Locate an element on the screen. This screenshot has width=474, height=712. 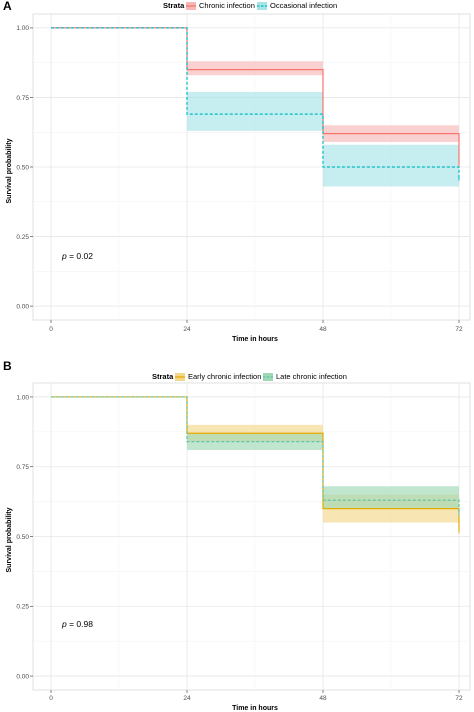
p-value-text: = 0.98 is located at coordinates (80, 624).